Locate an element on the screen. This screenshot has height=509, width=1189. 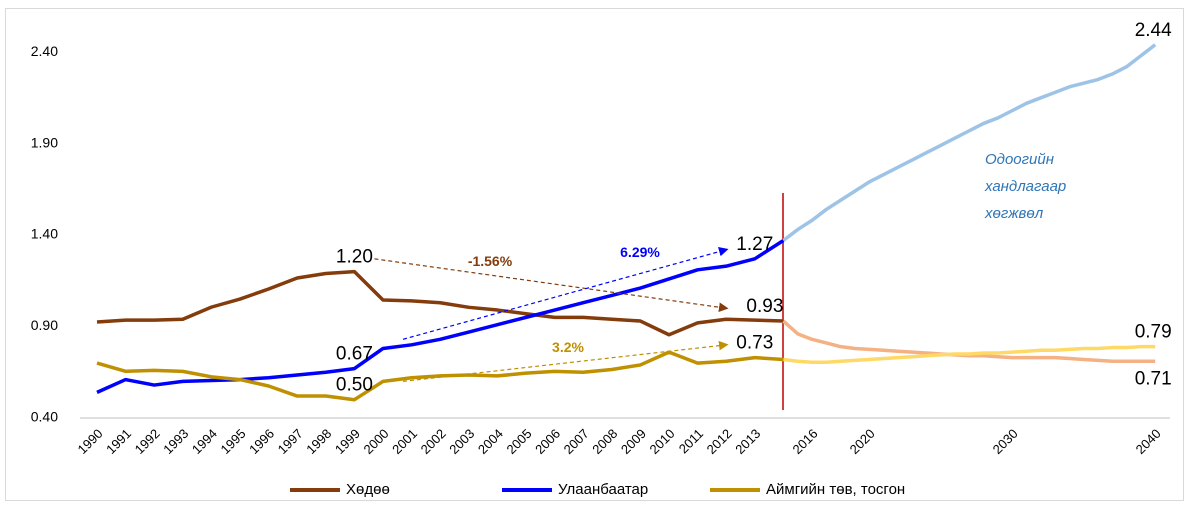
x-tick-label: 2020 is located at coordinates (862, 441).